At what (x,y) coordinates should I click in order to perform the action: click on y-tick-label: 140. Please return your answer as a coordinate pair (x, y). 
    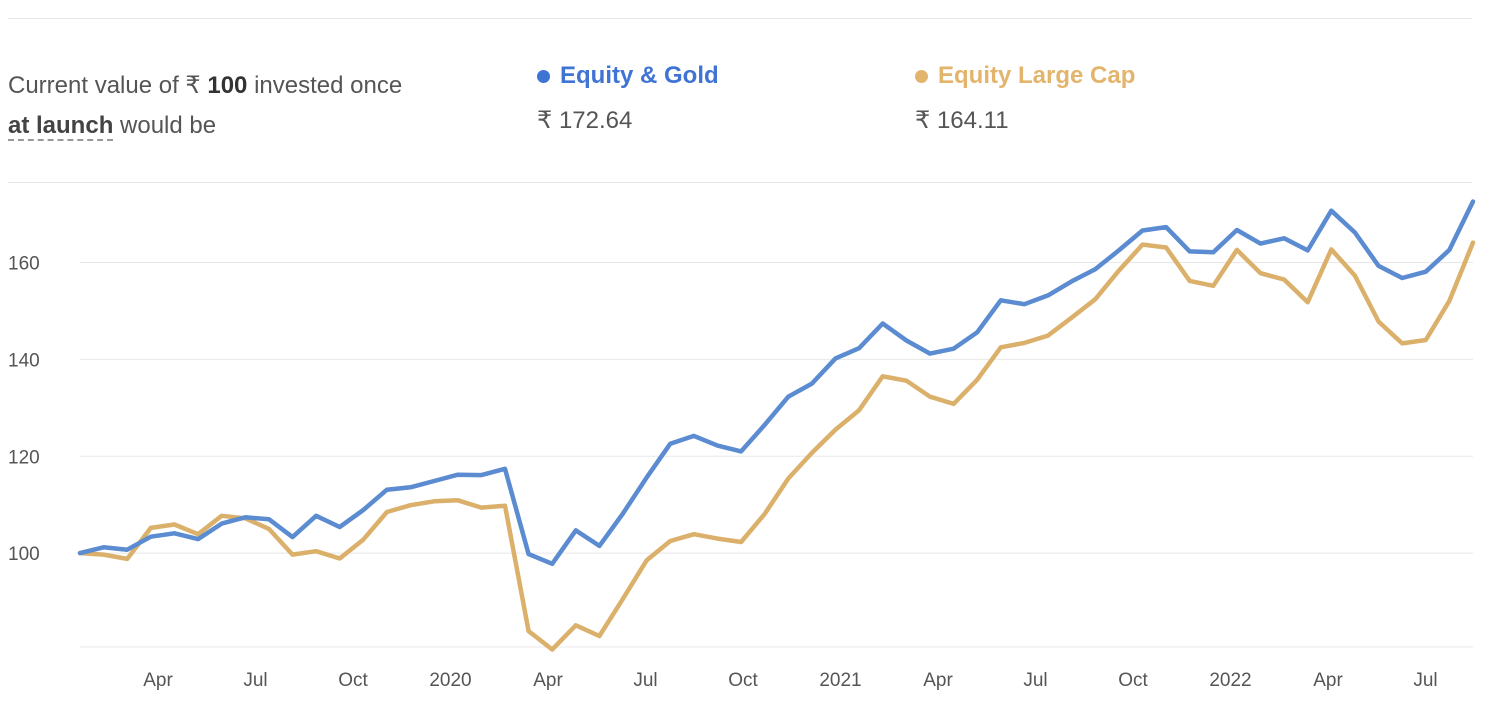
    Looking at the image, I should click on (24, 360).